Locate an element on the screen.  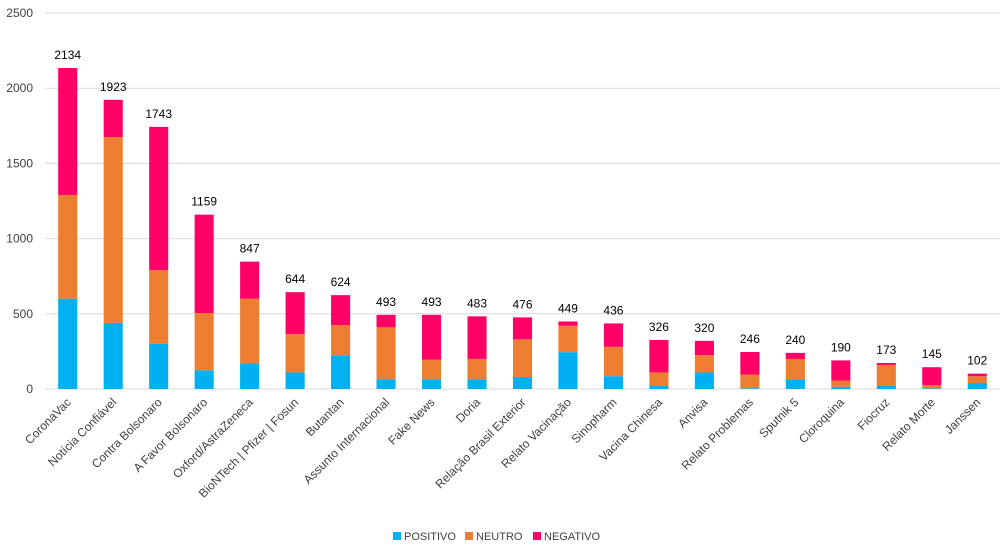
category-label: Butantan is located at coordinates (325, 417).